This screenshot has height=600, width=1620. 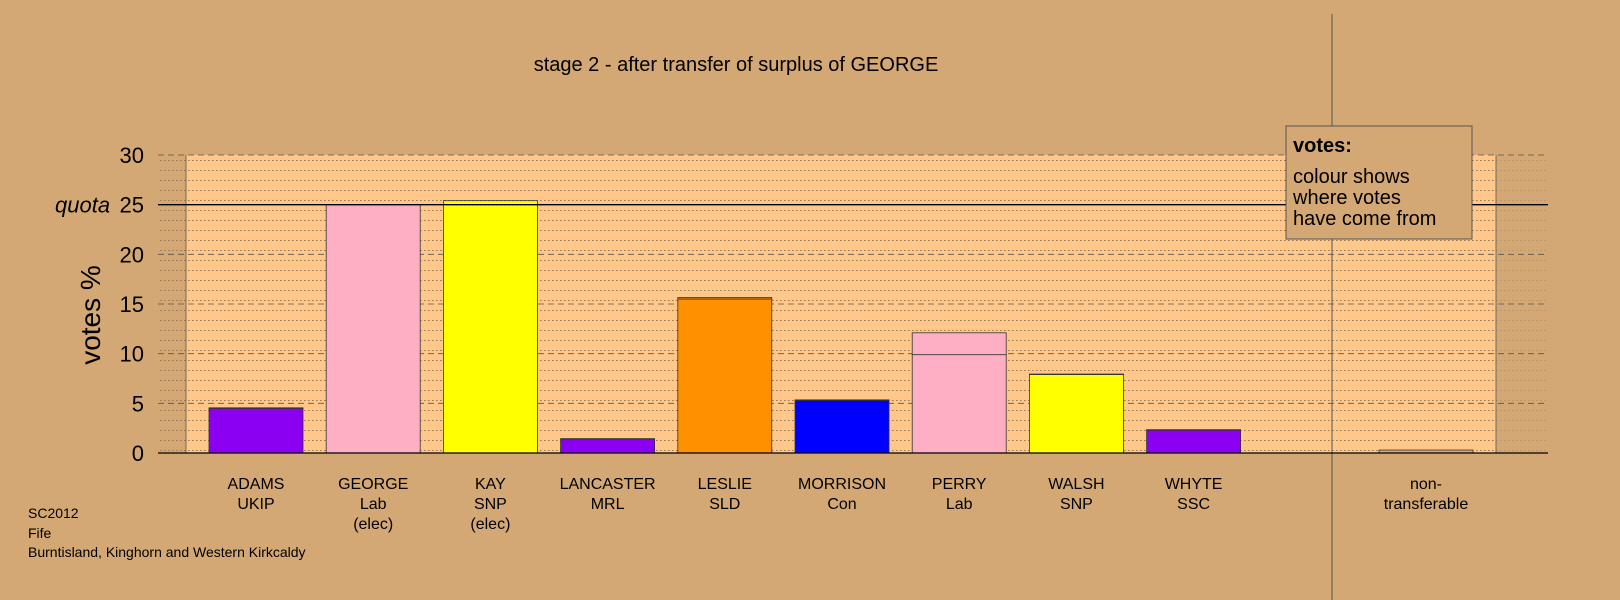 I want to click on x-tick-label: GEORGE Lab (elec), so click(x=373, y=504).